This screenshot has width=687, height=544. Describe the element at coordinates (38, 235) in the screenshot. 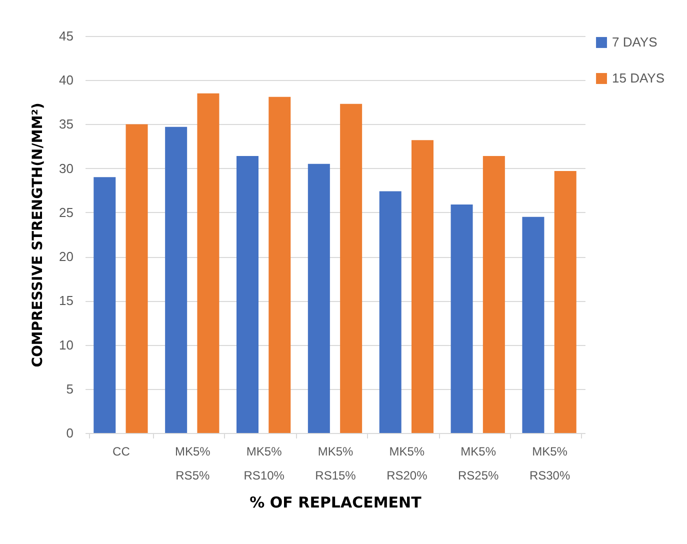

I see `y-axis-title: COMPRESSIVE STRENGTH(N/MM²)` at that location.